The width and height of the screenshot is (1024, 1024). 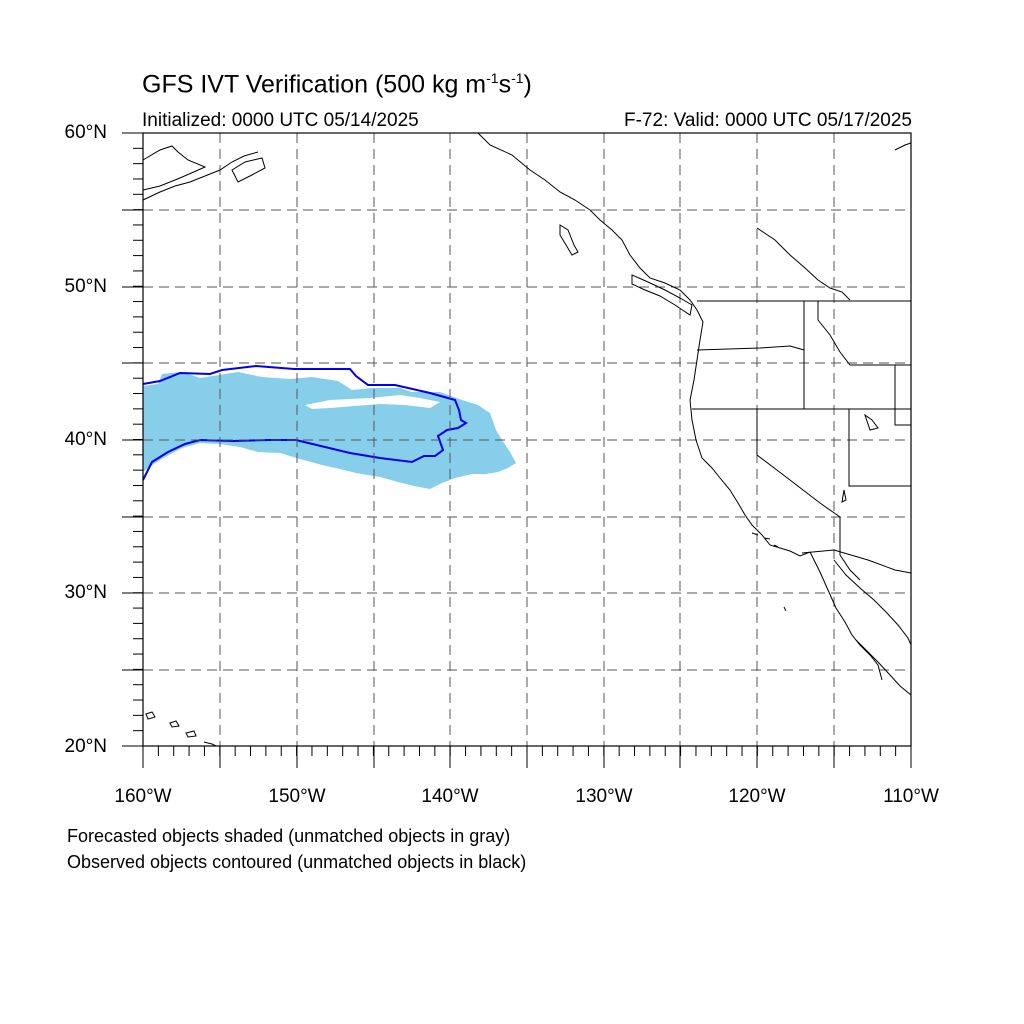 I want to click on valid-time: F-72: Valid: 0000 UTC 05/17/2025, so click(x=768, y=120).